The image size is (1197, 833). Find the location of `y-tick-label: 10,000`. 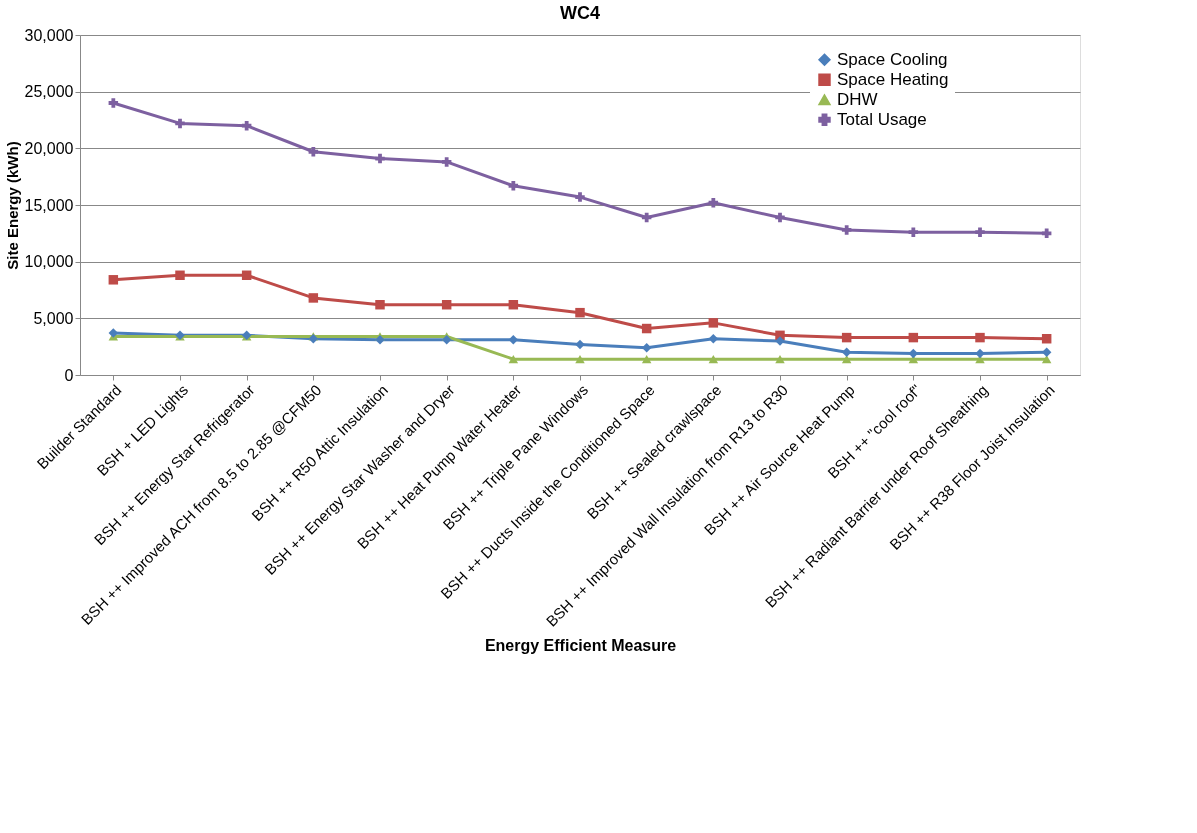

y-tick-label: 10,000 is located at coordinates (49, 262).